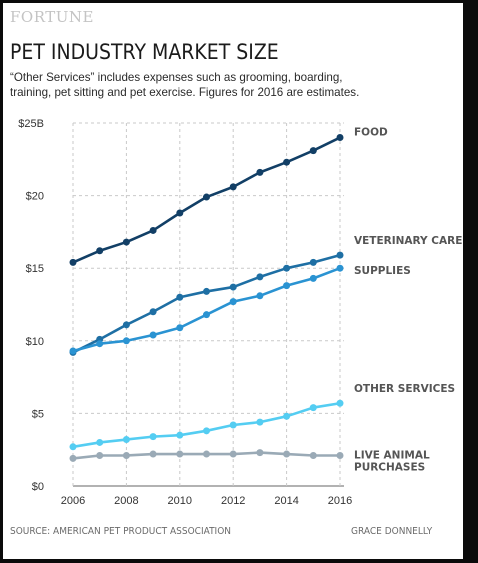 The width and height of the screenshot is (478, 563). Describe the element at coordinates (38, 414) in the screenshot. I see `y-tick-label: $5` at that location.